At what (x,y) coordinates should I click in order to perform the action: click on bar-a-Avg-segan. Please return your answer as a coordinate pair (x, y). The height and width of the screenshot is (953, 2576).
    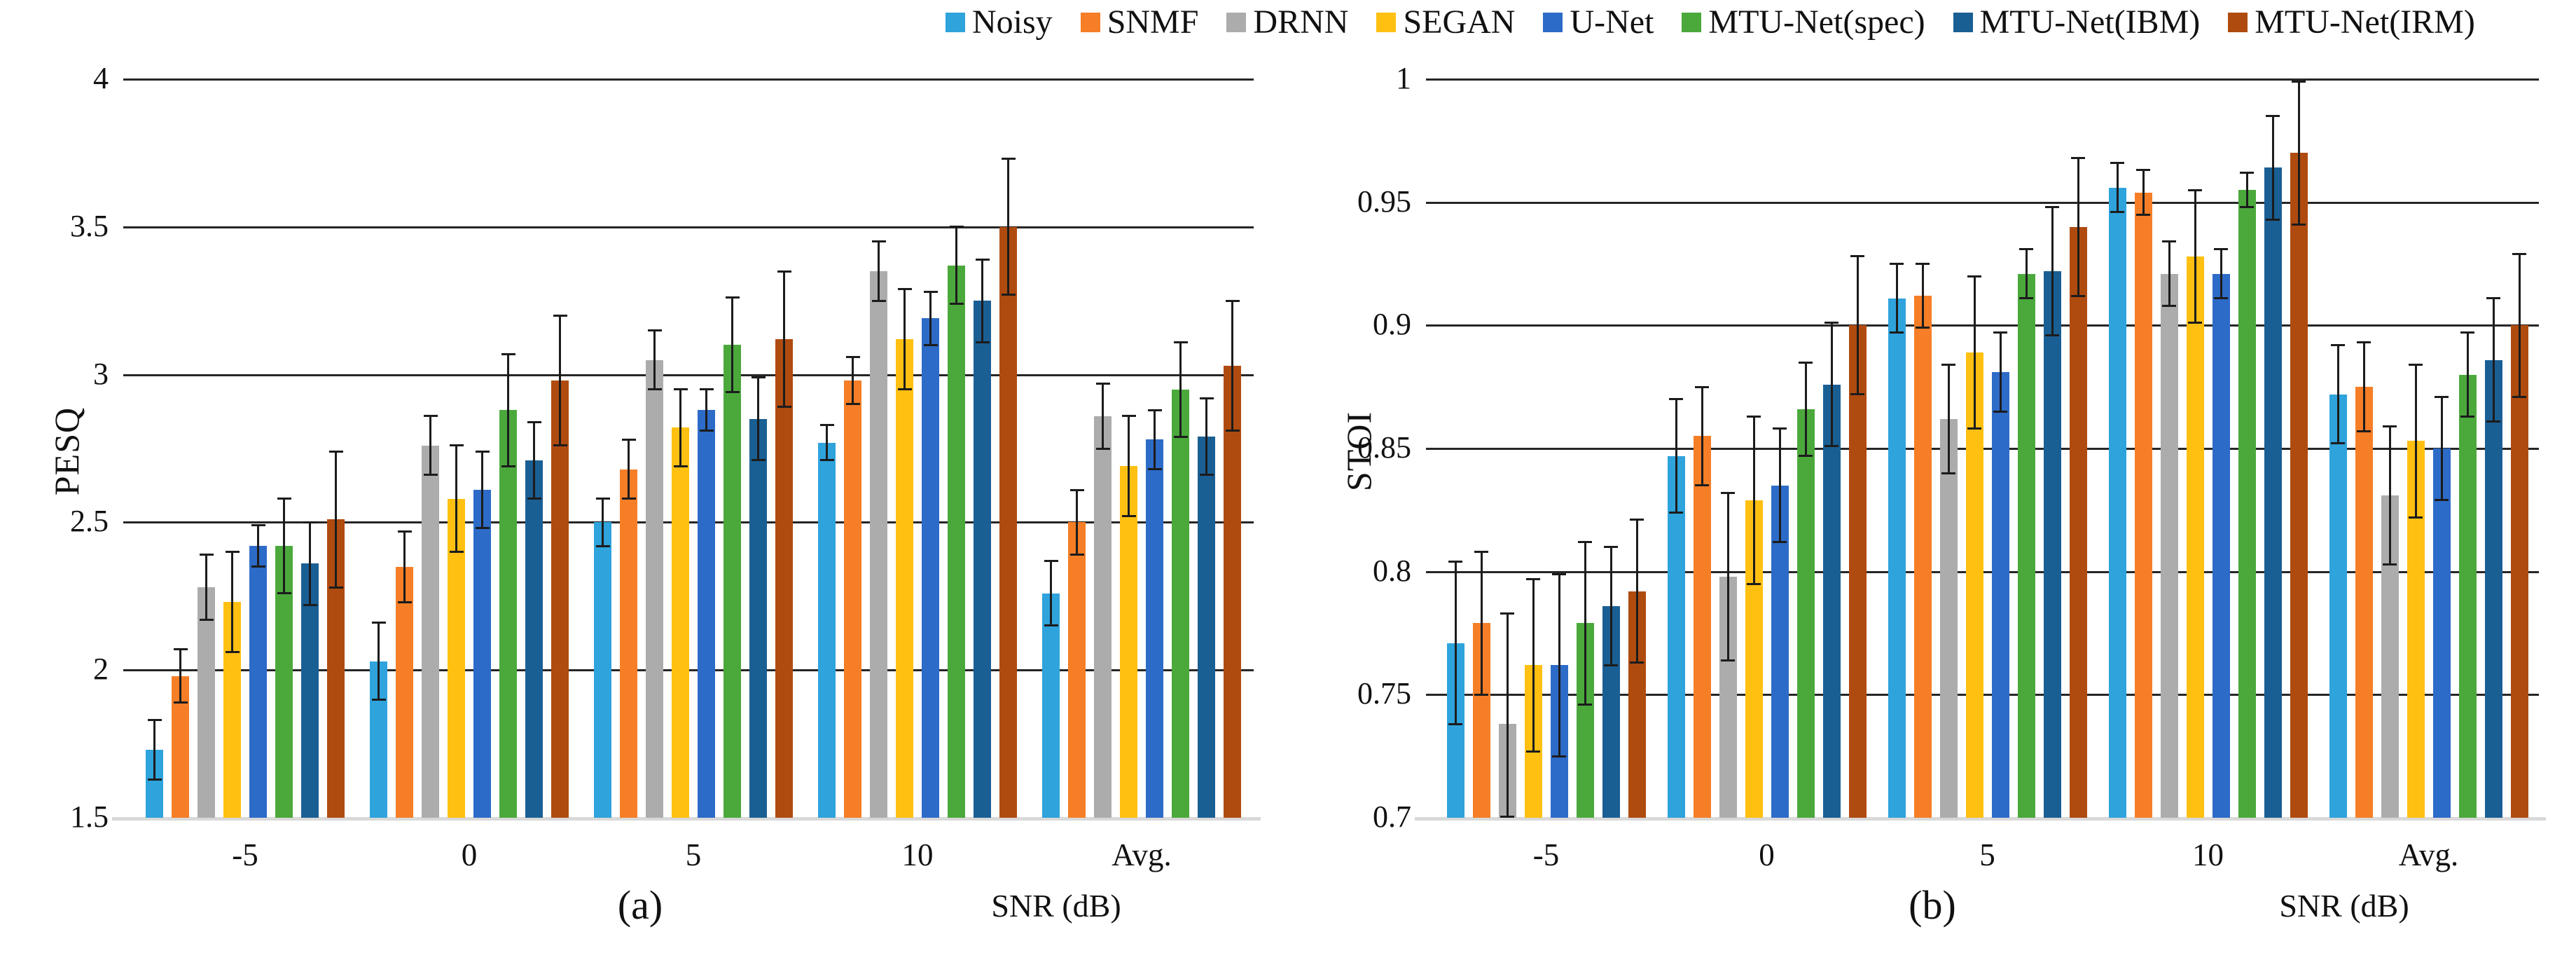
    Looking at the image, I should click on (1128, 642).